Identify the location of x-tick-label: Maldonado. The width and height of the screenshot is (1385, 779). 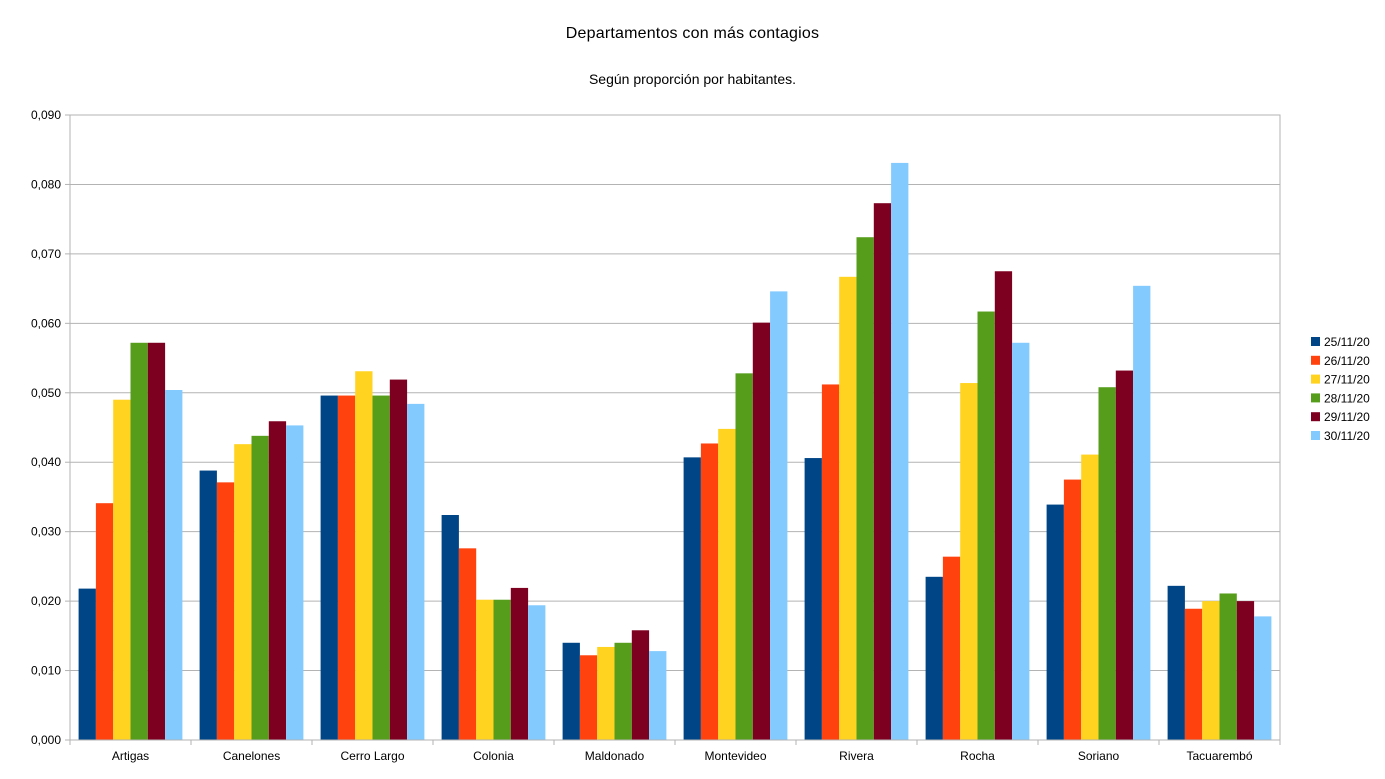
(615, 756).